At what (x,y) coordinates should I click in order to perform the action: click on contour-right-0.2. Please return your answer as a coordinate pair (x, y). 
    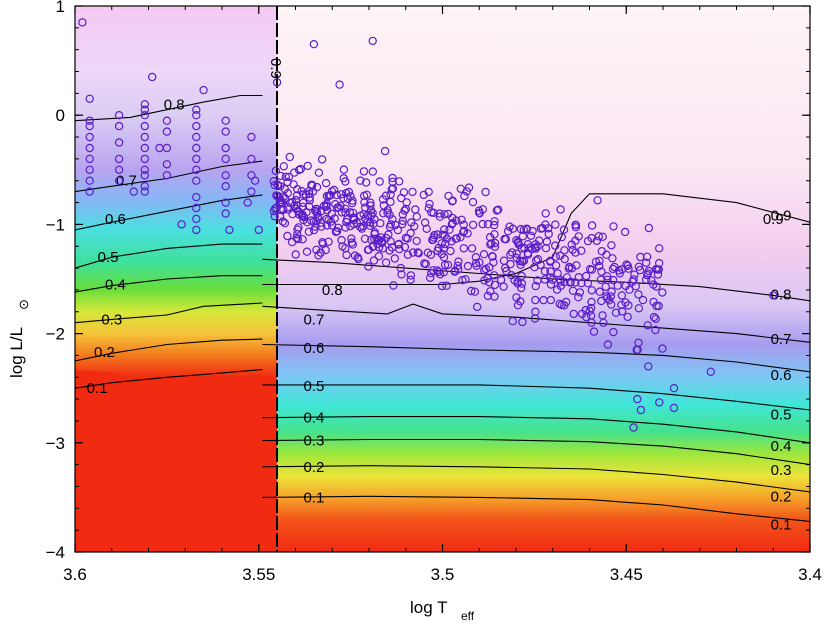
    Looking at the image, I should click on (536, 479).